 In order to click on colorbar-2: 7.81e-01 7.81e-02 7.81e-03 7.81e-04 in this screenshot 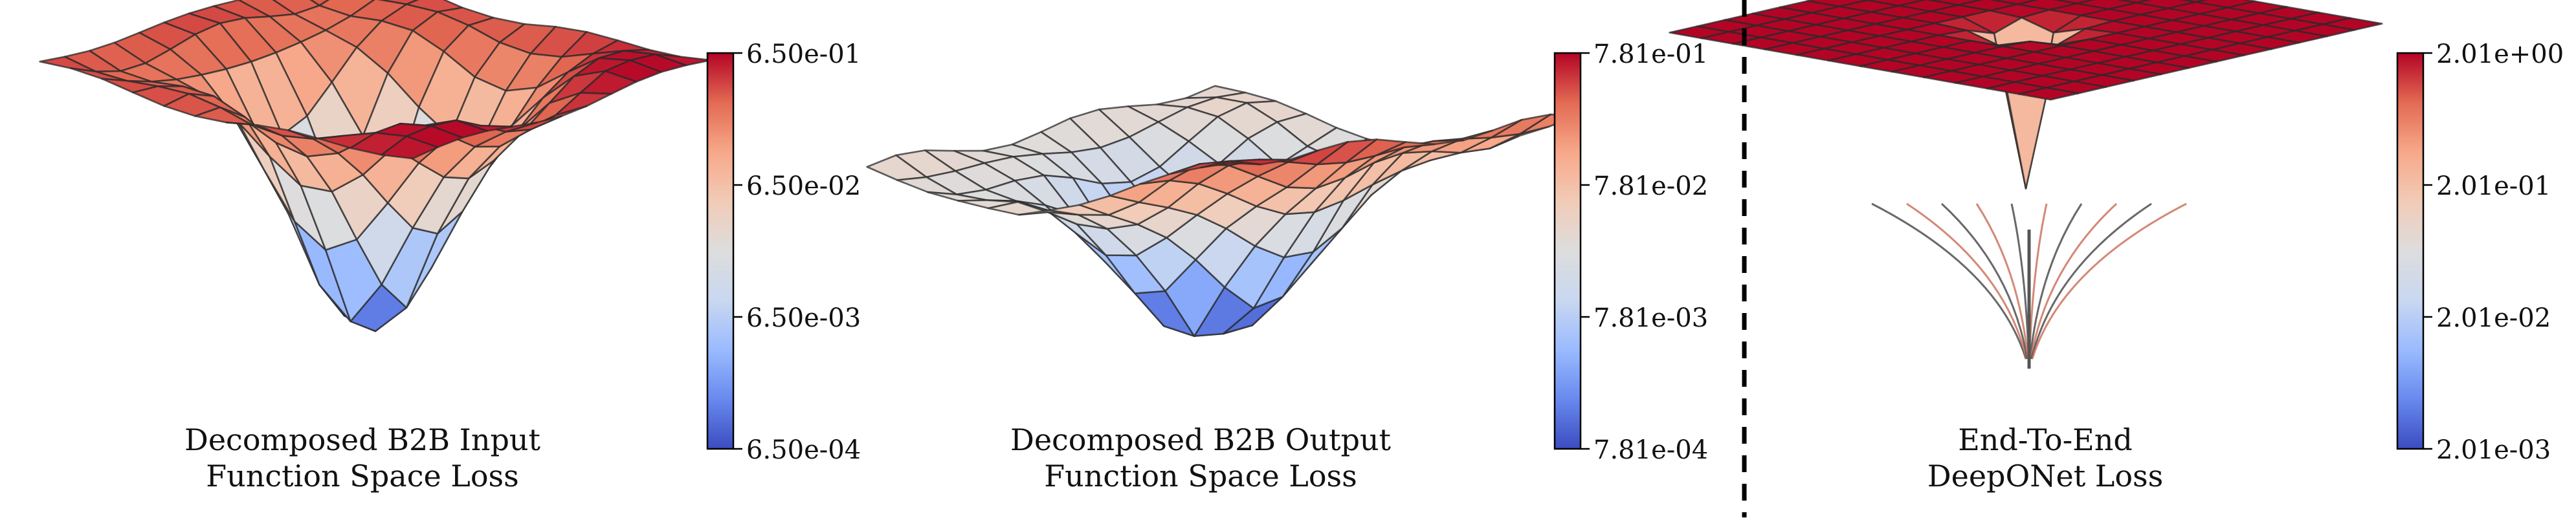, I will do `click(1631, 252)`.